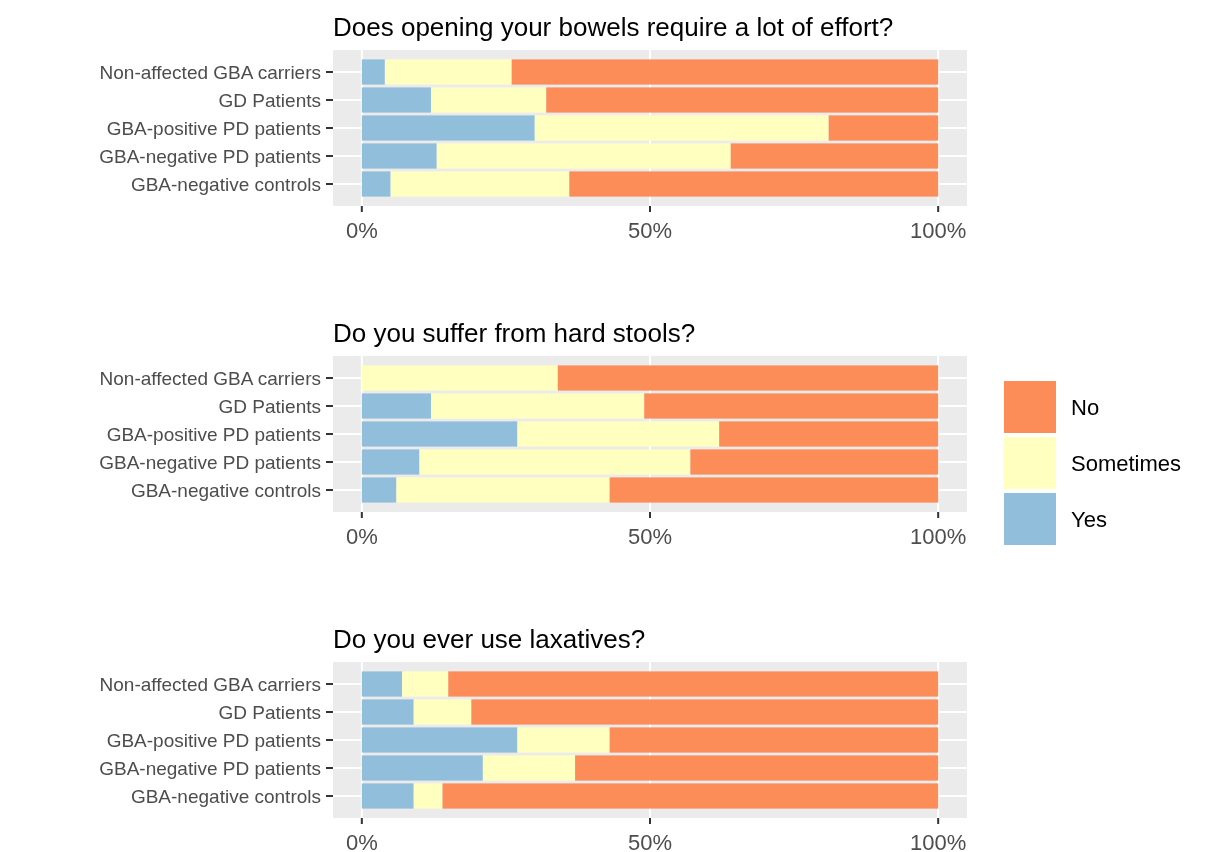 The width and height of the screenshot is (1231, 852). I want to click on legend-label: Sometimes, so click(1126, 463).